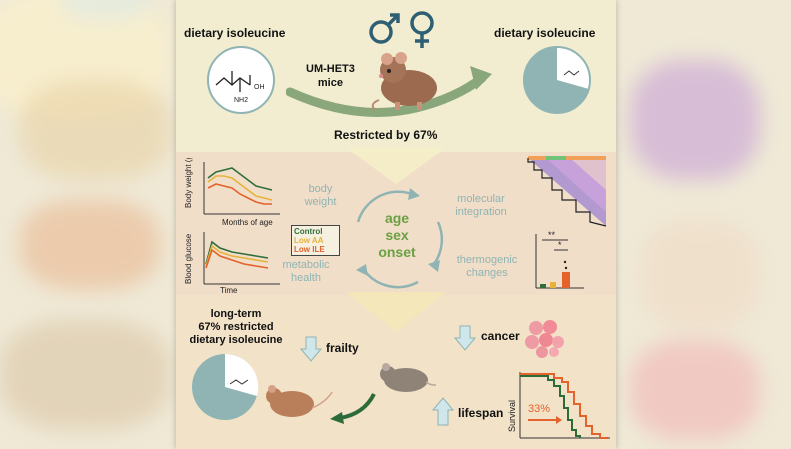  I want to click on weight-xlabel: Months of age, so click(247, 222).